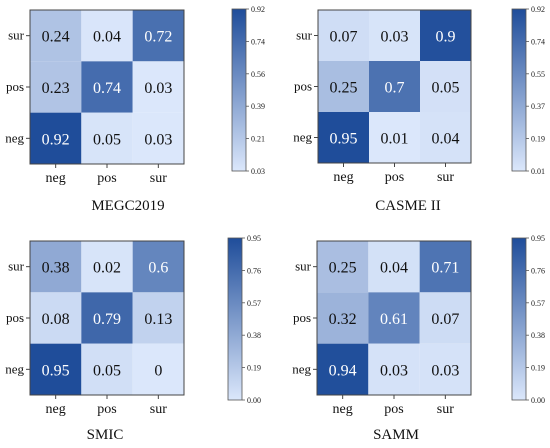 This screenshot has width=550, height=448. What do you see at coordinates (538, 41) in the screenshot?
I see `colorbar-tick-label: 0.74` at bounding box center [538, 41].